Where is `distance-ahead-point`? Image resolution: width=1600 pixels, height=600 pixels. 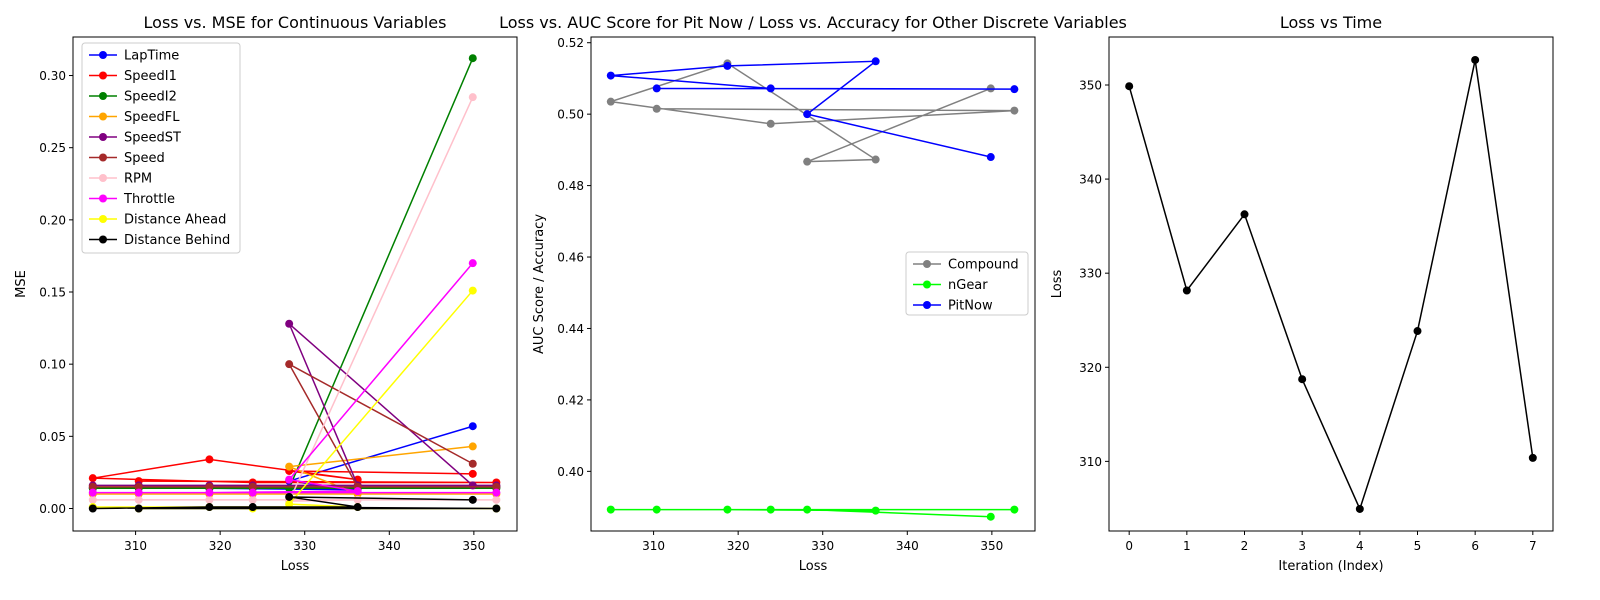
distance-ahead-point is located at coordinates (289, 504).